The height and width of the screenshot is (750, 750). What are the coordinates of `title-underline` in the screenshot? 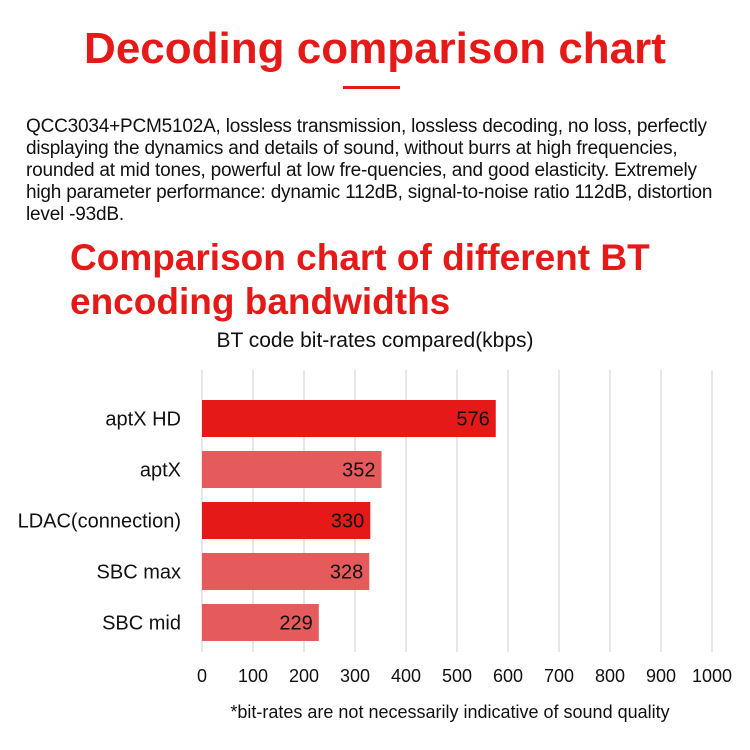 It's located at (371, 87).